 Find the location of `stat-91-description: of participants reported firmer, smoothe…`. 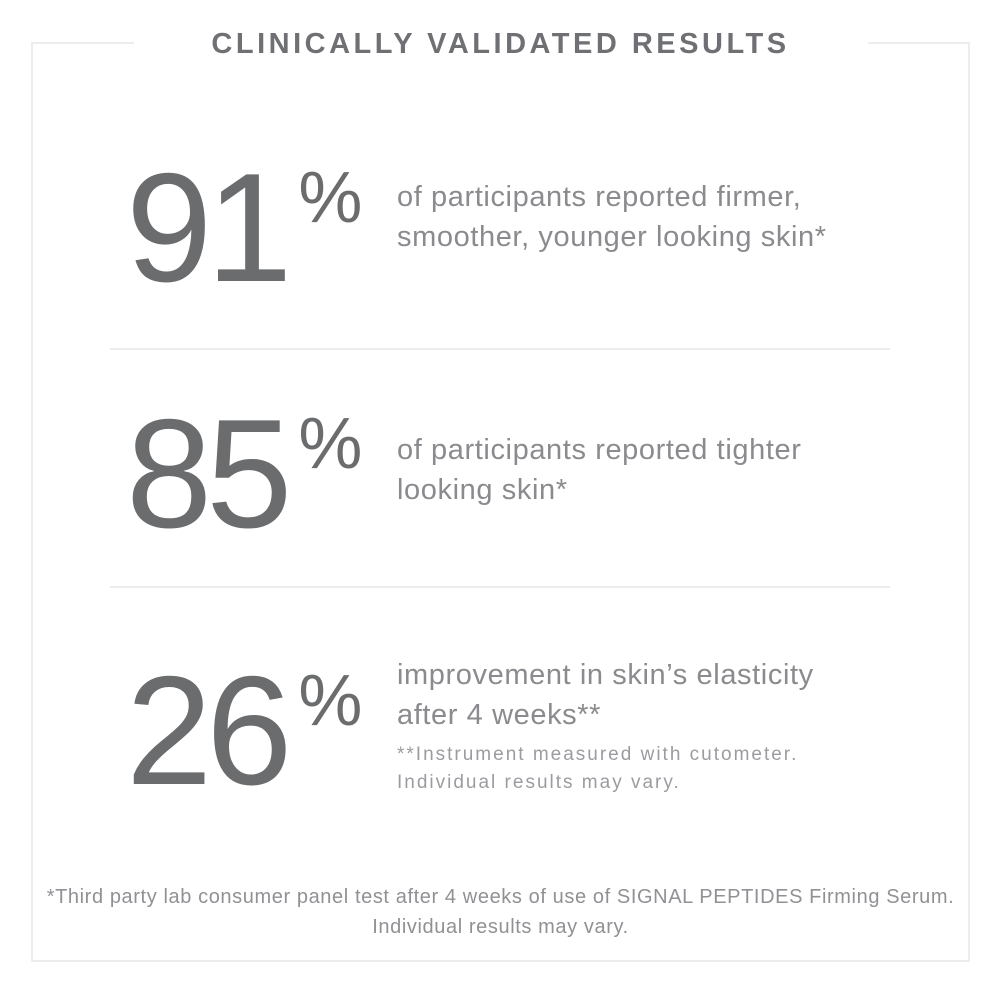

stat-91-description: of participants reported firmer, smoothe… is located at coordinates (612, 217).